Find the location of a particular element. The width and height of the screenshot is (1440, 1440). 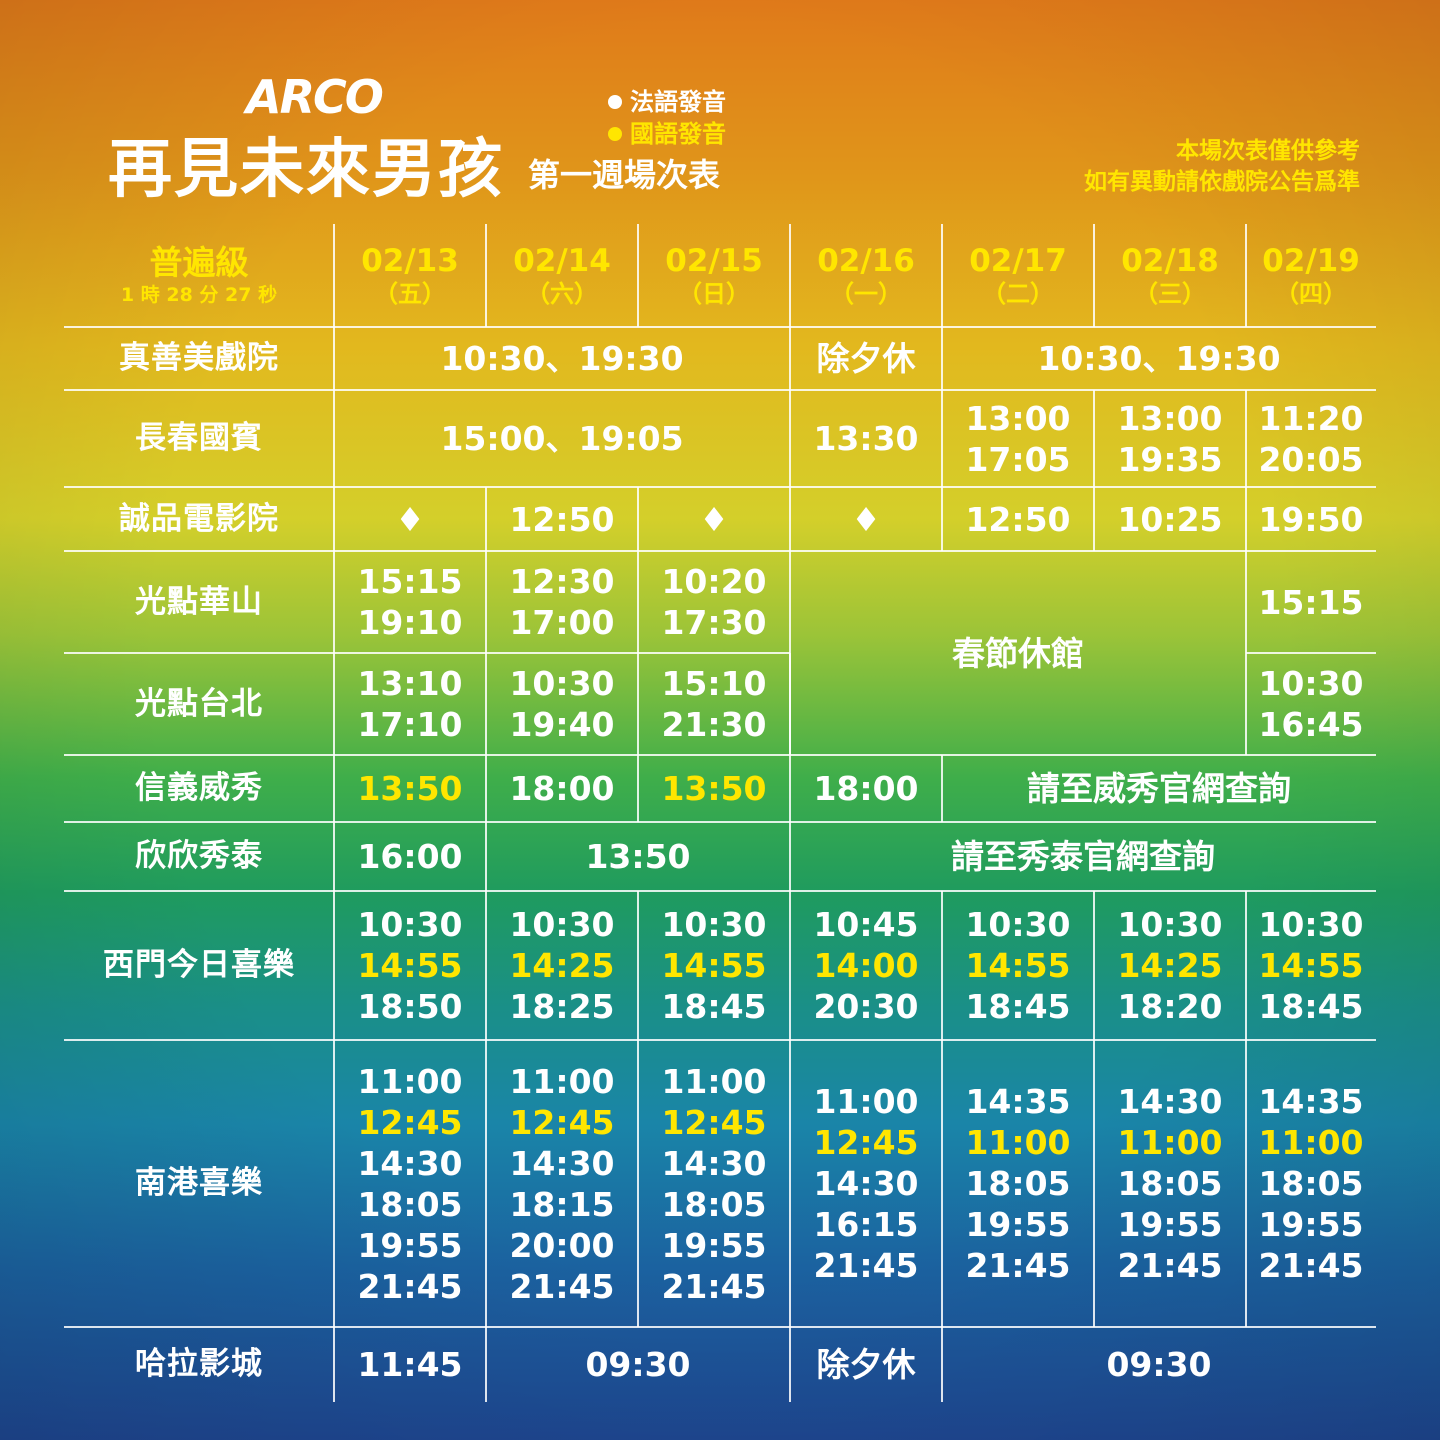

showtime-cell: 13:10 17:10 is located at coordinates (410, 704).